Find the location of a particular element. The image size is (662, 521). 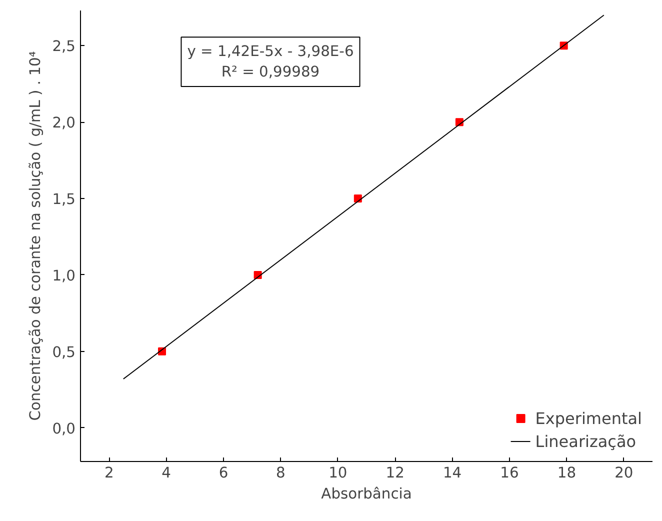

x-axis-title: Absorbância is located at coordinates (366, 494).